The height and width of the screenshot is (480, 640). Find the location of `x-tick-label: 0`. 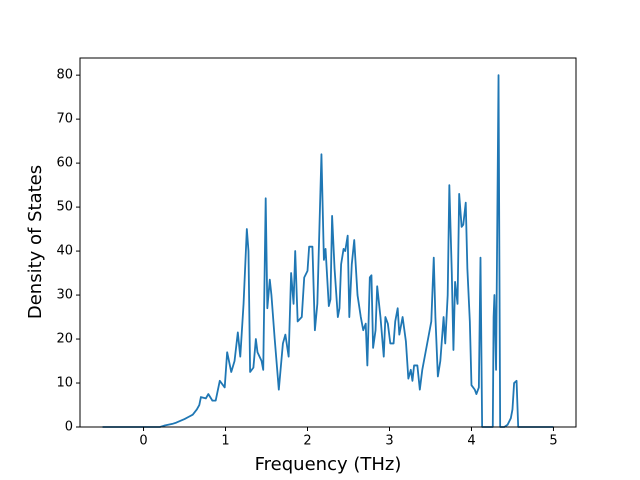

x-tick-label: 0 is located at coordinates (143, 441).